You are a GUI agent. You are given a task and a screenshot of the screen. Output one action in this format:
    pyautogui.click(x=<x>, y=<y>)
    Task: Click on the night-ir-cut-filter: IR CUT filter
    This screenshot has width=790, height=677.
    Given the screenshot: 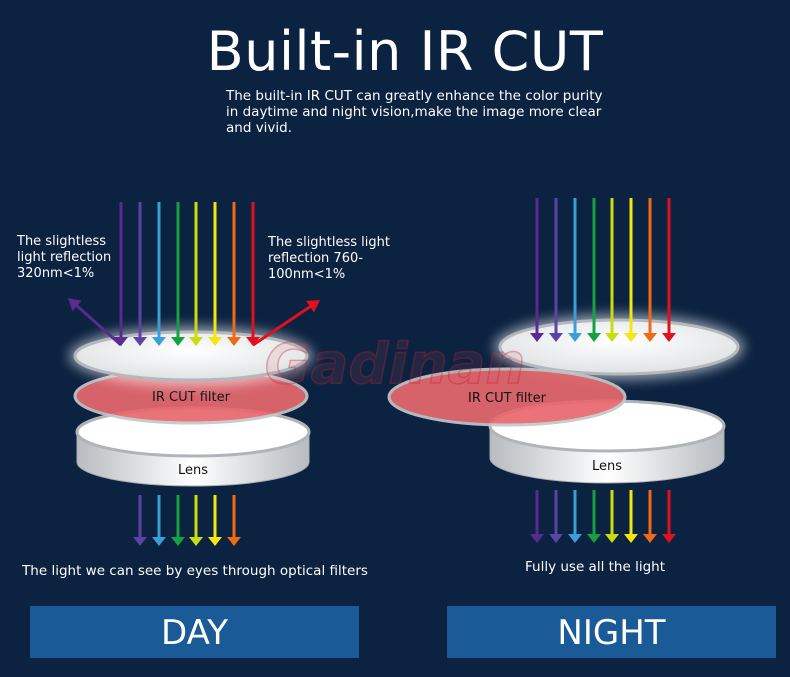 What is the action you would take?
    pyautogui.click(x=507, y=397)
    